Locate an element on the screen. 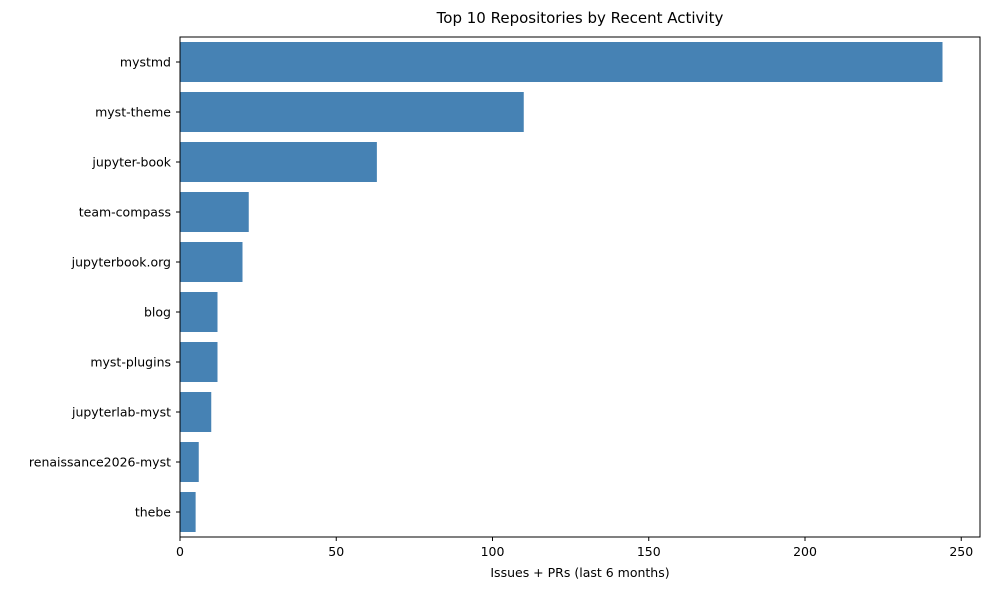 The image size is (990, 590). y-tick-label: myst-theme is located at coordinates (133, 112).